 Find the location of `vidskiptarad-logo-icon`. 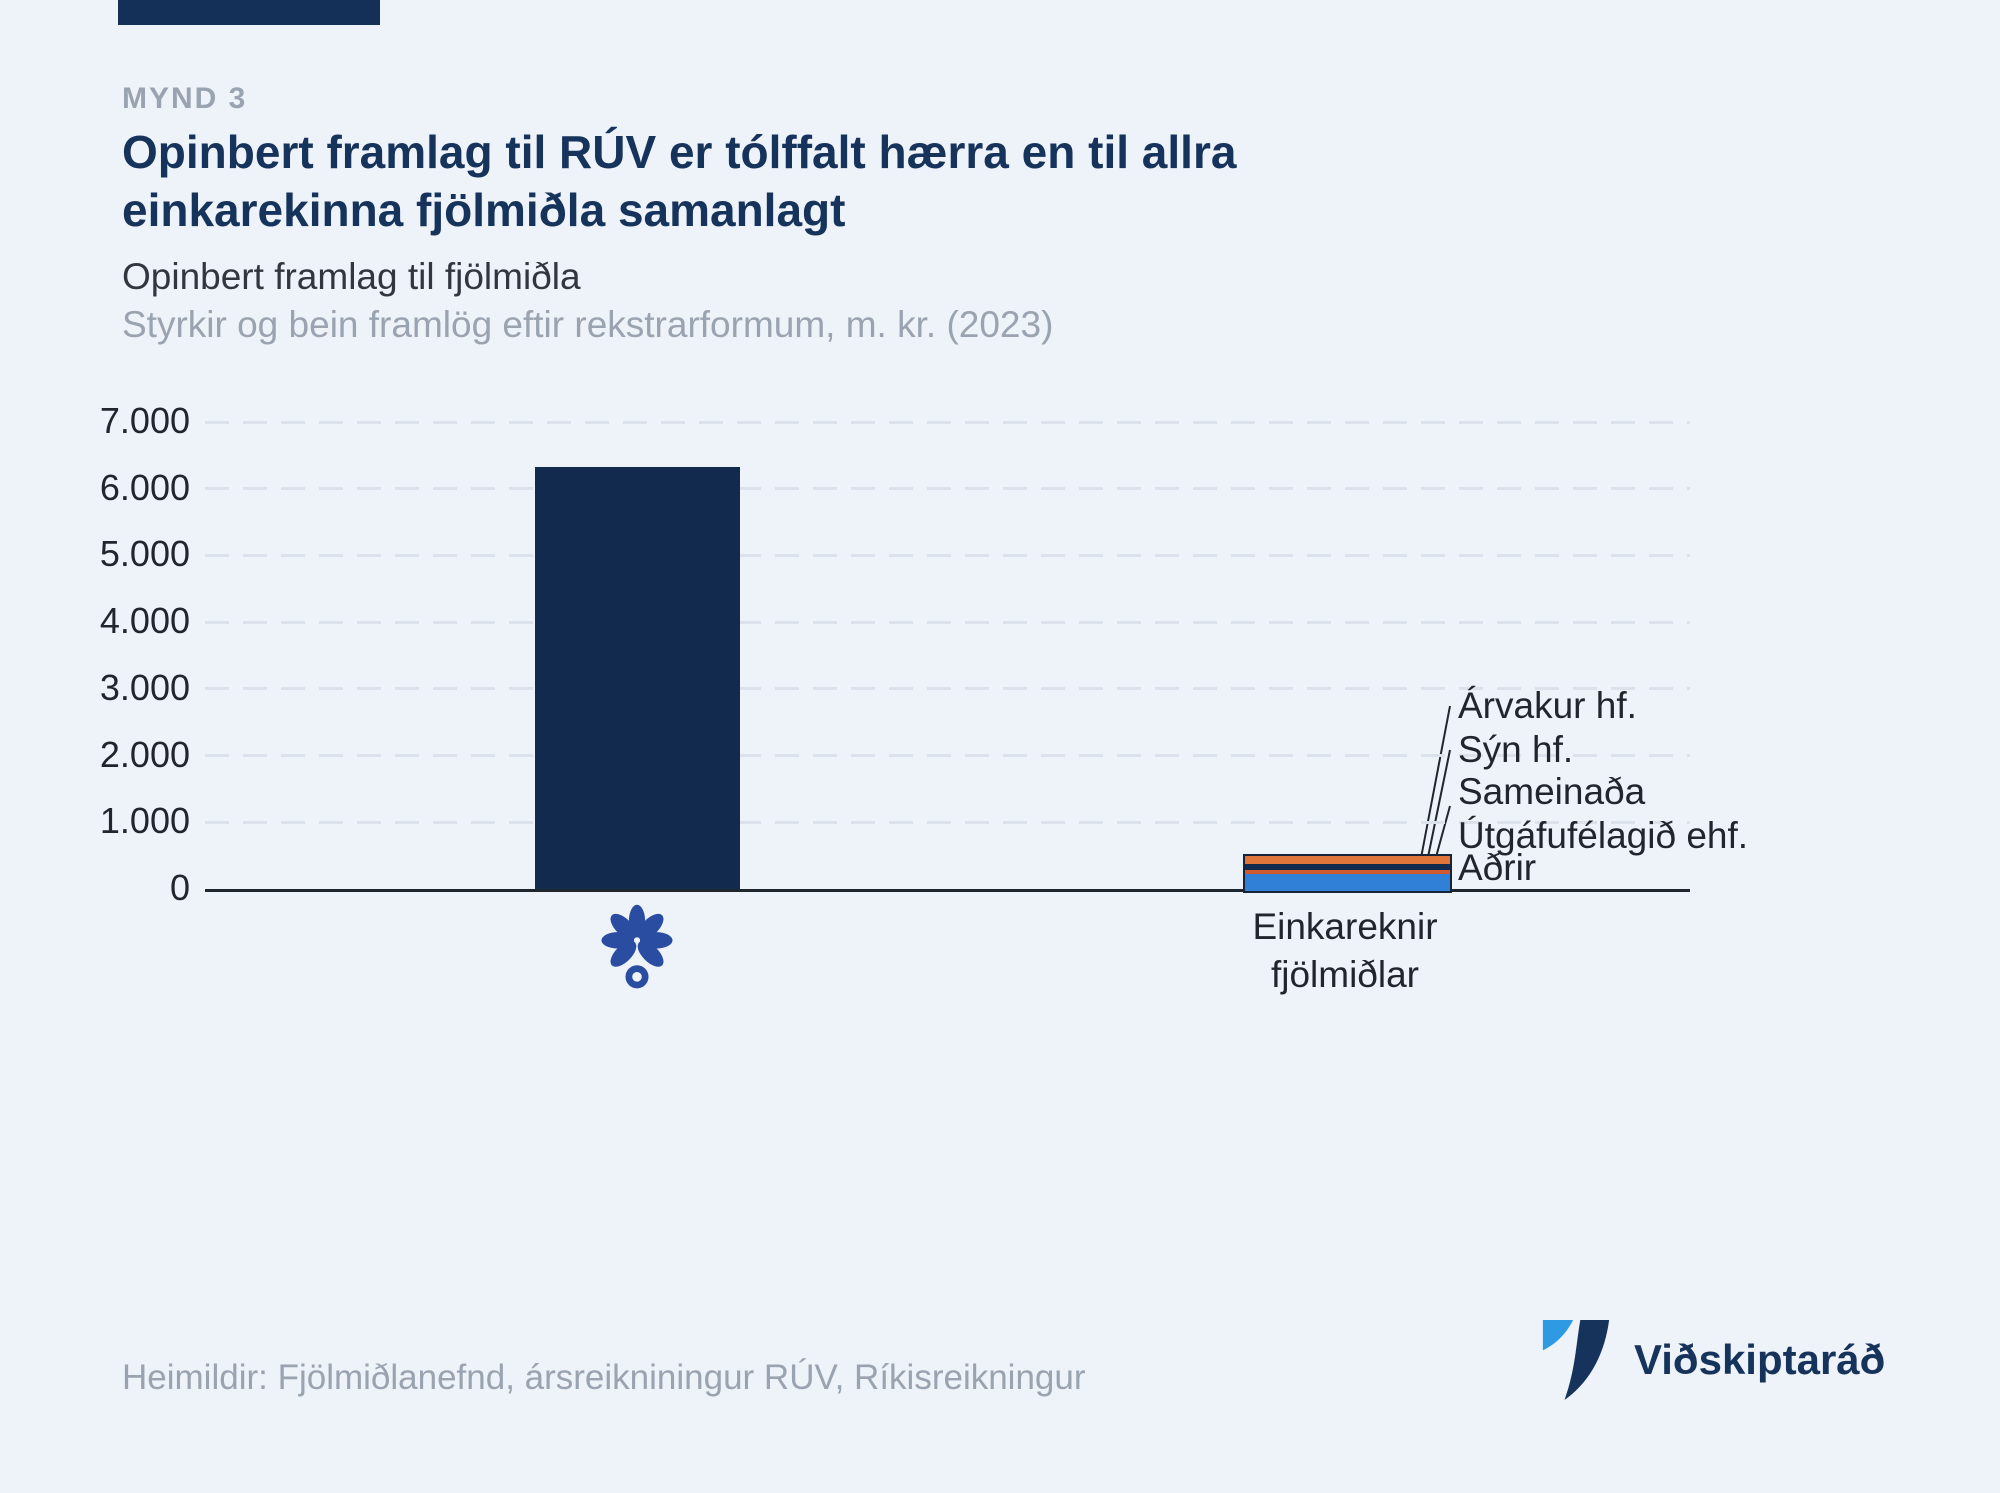

vidskiptarad-logo-icon is located at coordinates (1576, 1360).